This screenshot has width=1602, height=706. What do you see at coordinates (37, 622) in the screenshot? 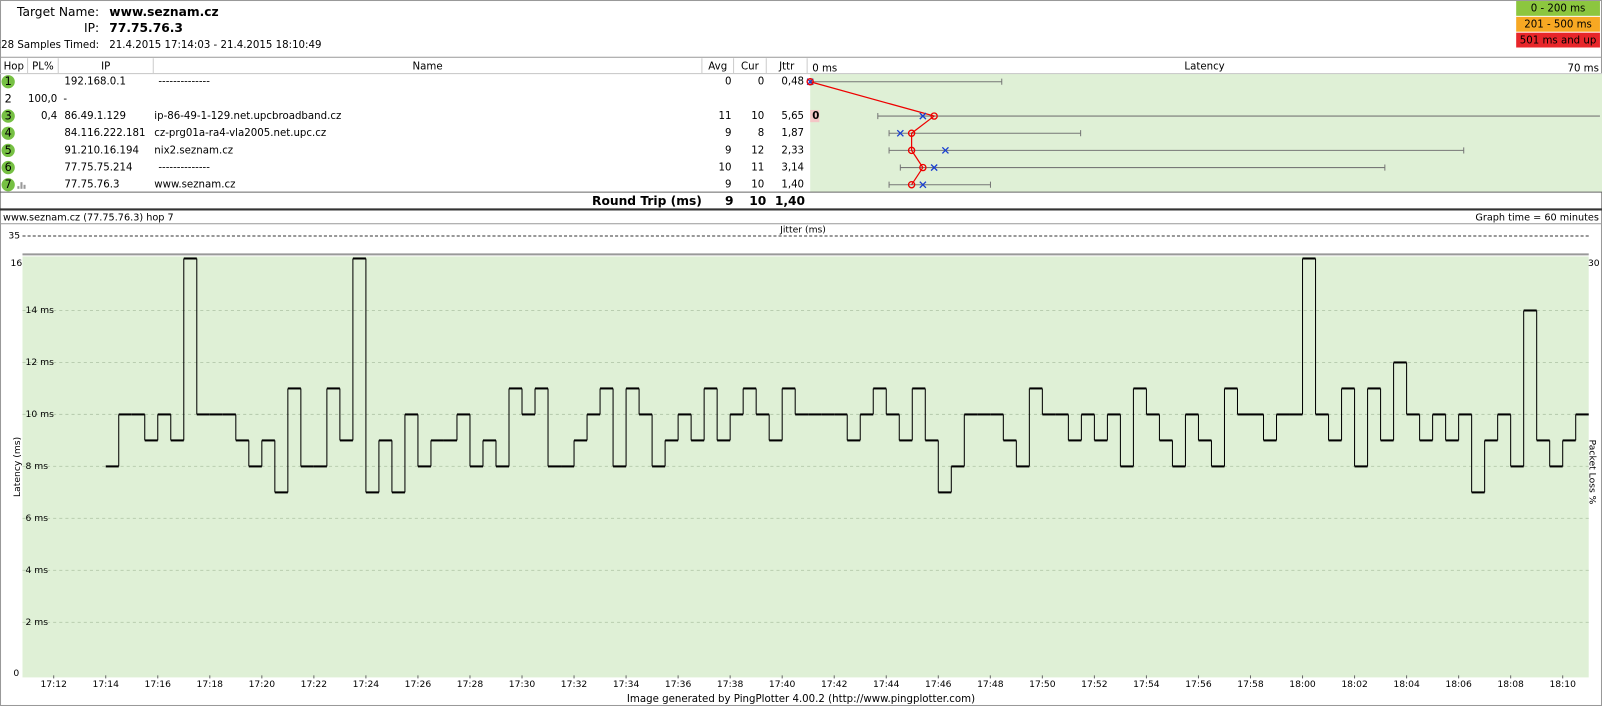
I see `y-tick-label: 2 ms` at bounding box center [37, 622].